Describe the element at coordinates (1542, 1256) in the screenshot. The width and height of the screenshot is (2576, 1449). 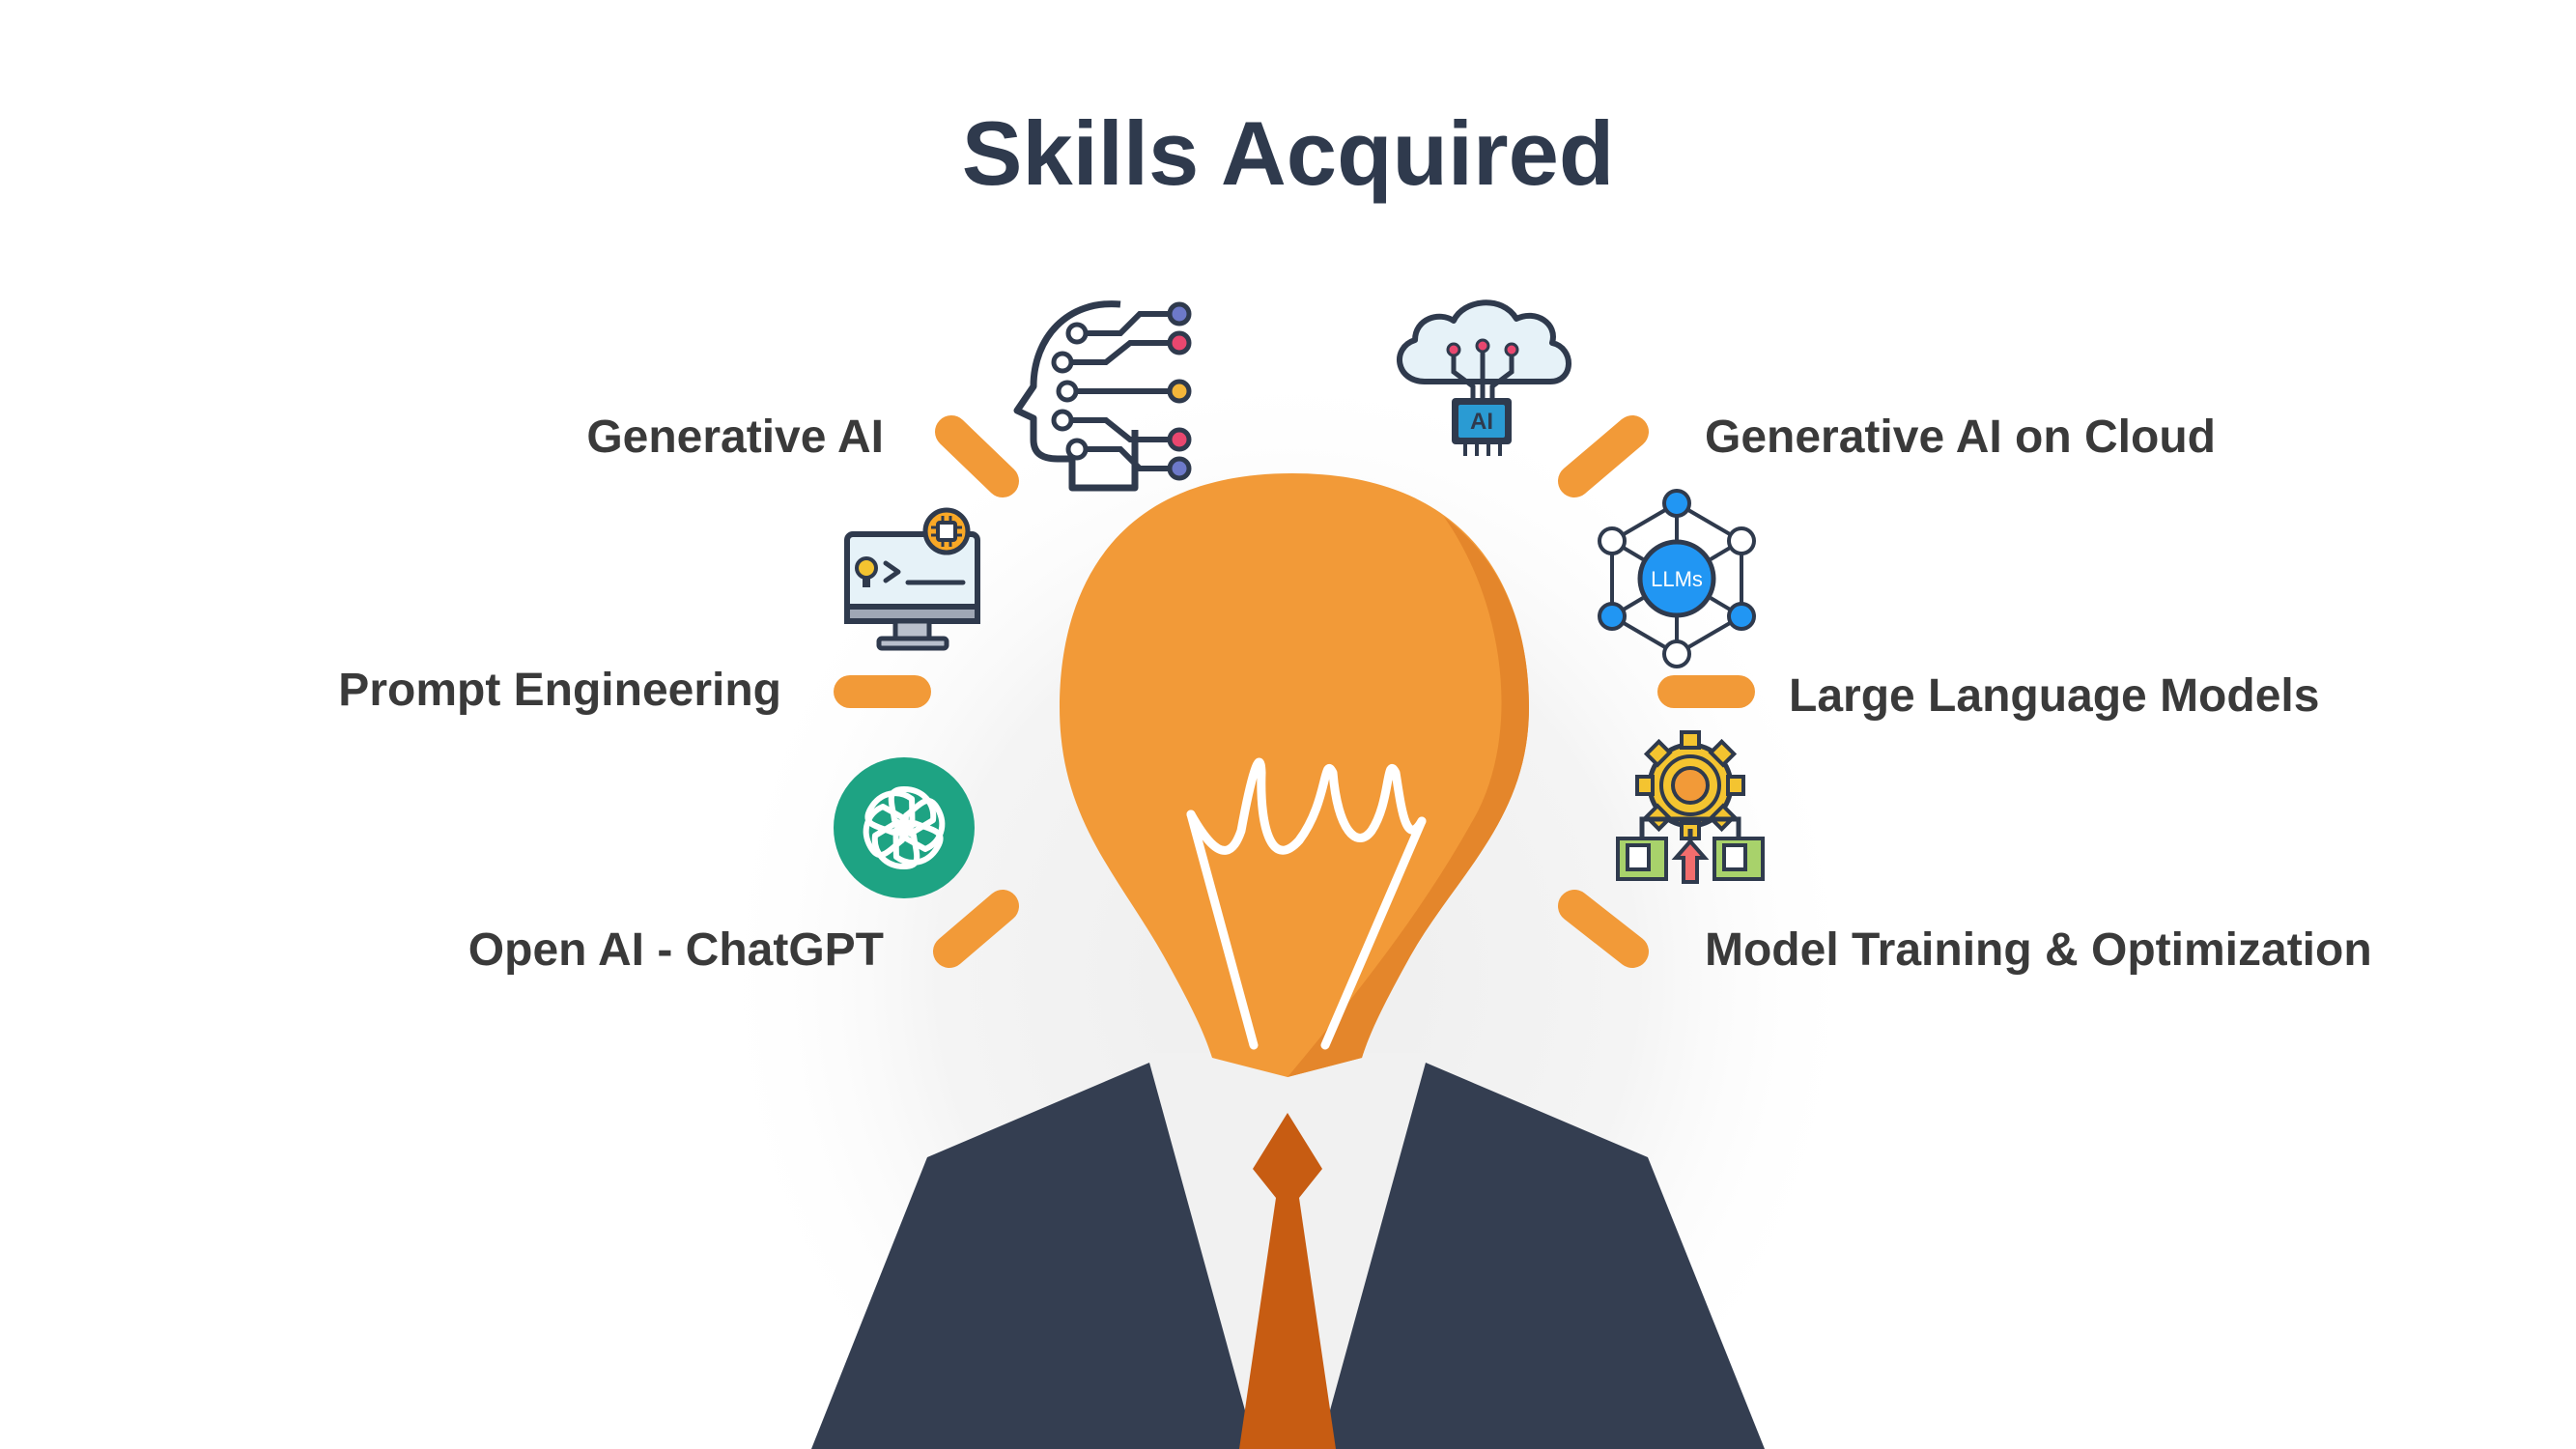
I see `suit-right-lapel` at that location.